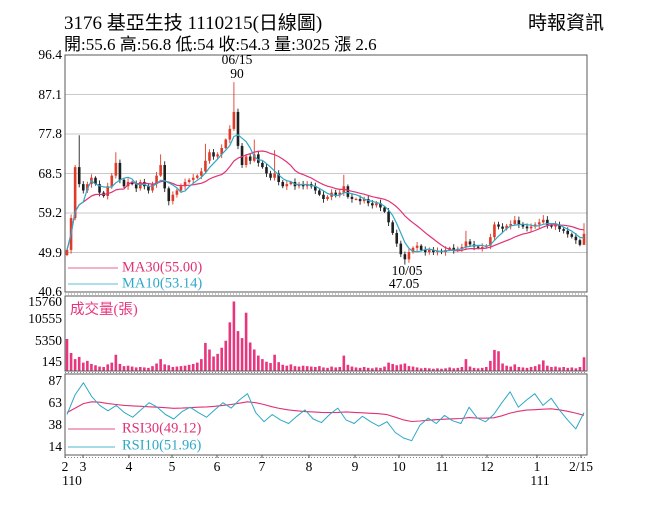 Image resolution: width=656 pixels, height=506 pixels. Describe the element at coordinates (399, 466) in the screenshot. I see `x-axis-month-label: 10` at that location.